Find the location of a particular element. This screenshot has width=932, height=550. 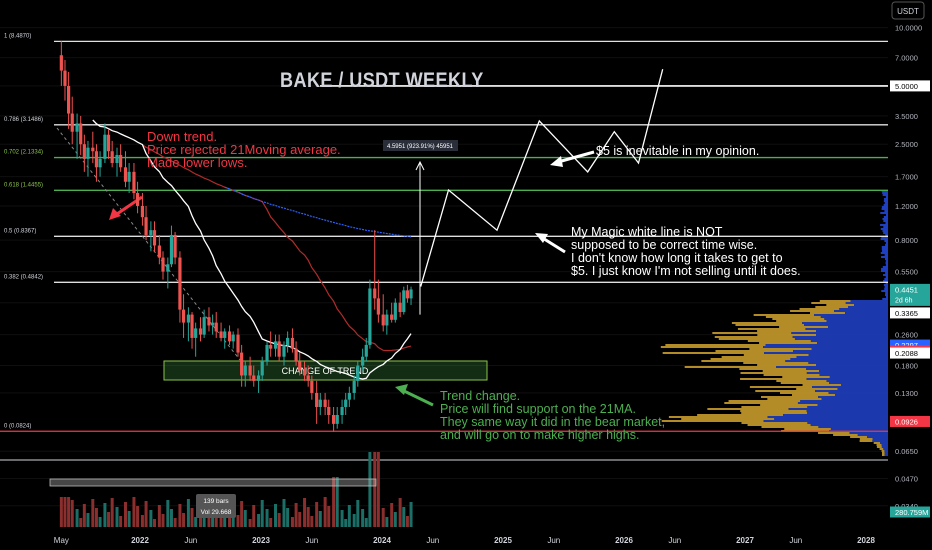

ma-50-line is located at coordinates (277, 248).